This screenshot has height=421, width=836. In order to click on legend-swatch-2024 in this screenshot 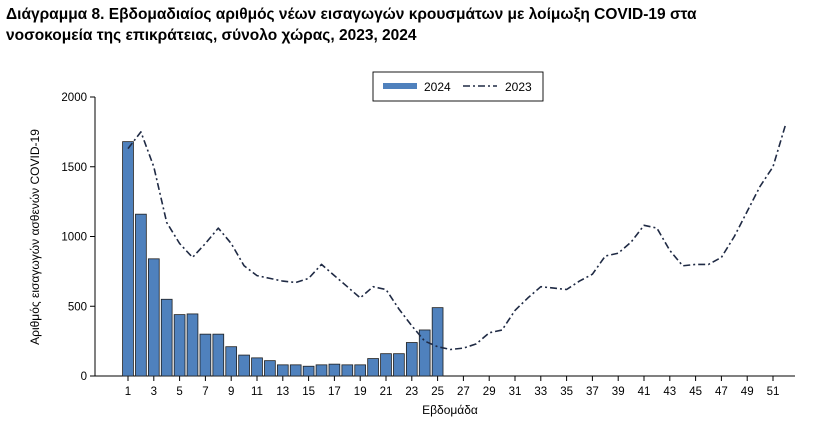, I will do `click(400, 86)`.